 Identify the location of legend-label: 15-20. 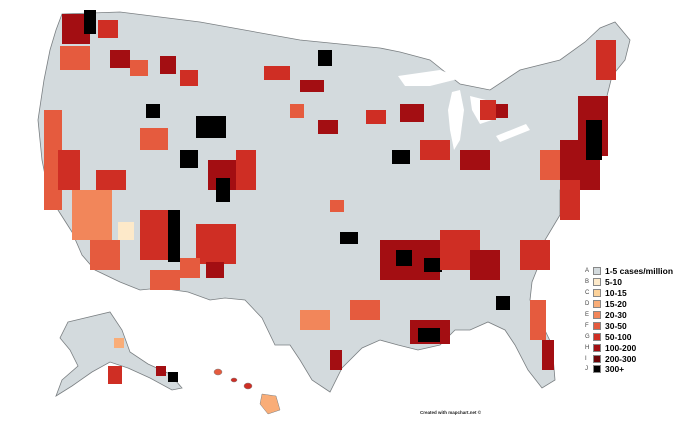
(616, 304).